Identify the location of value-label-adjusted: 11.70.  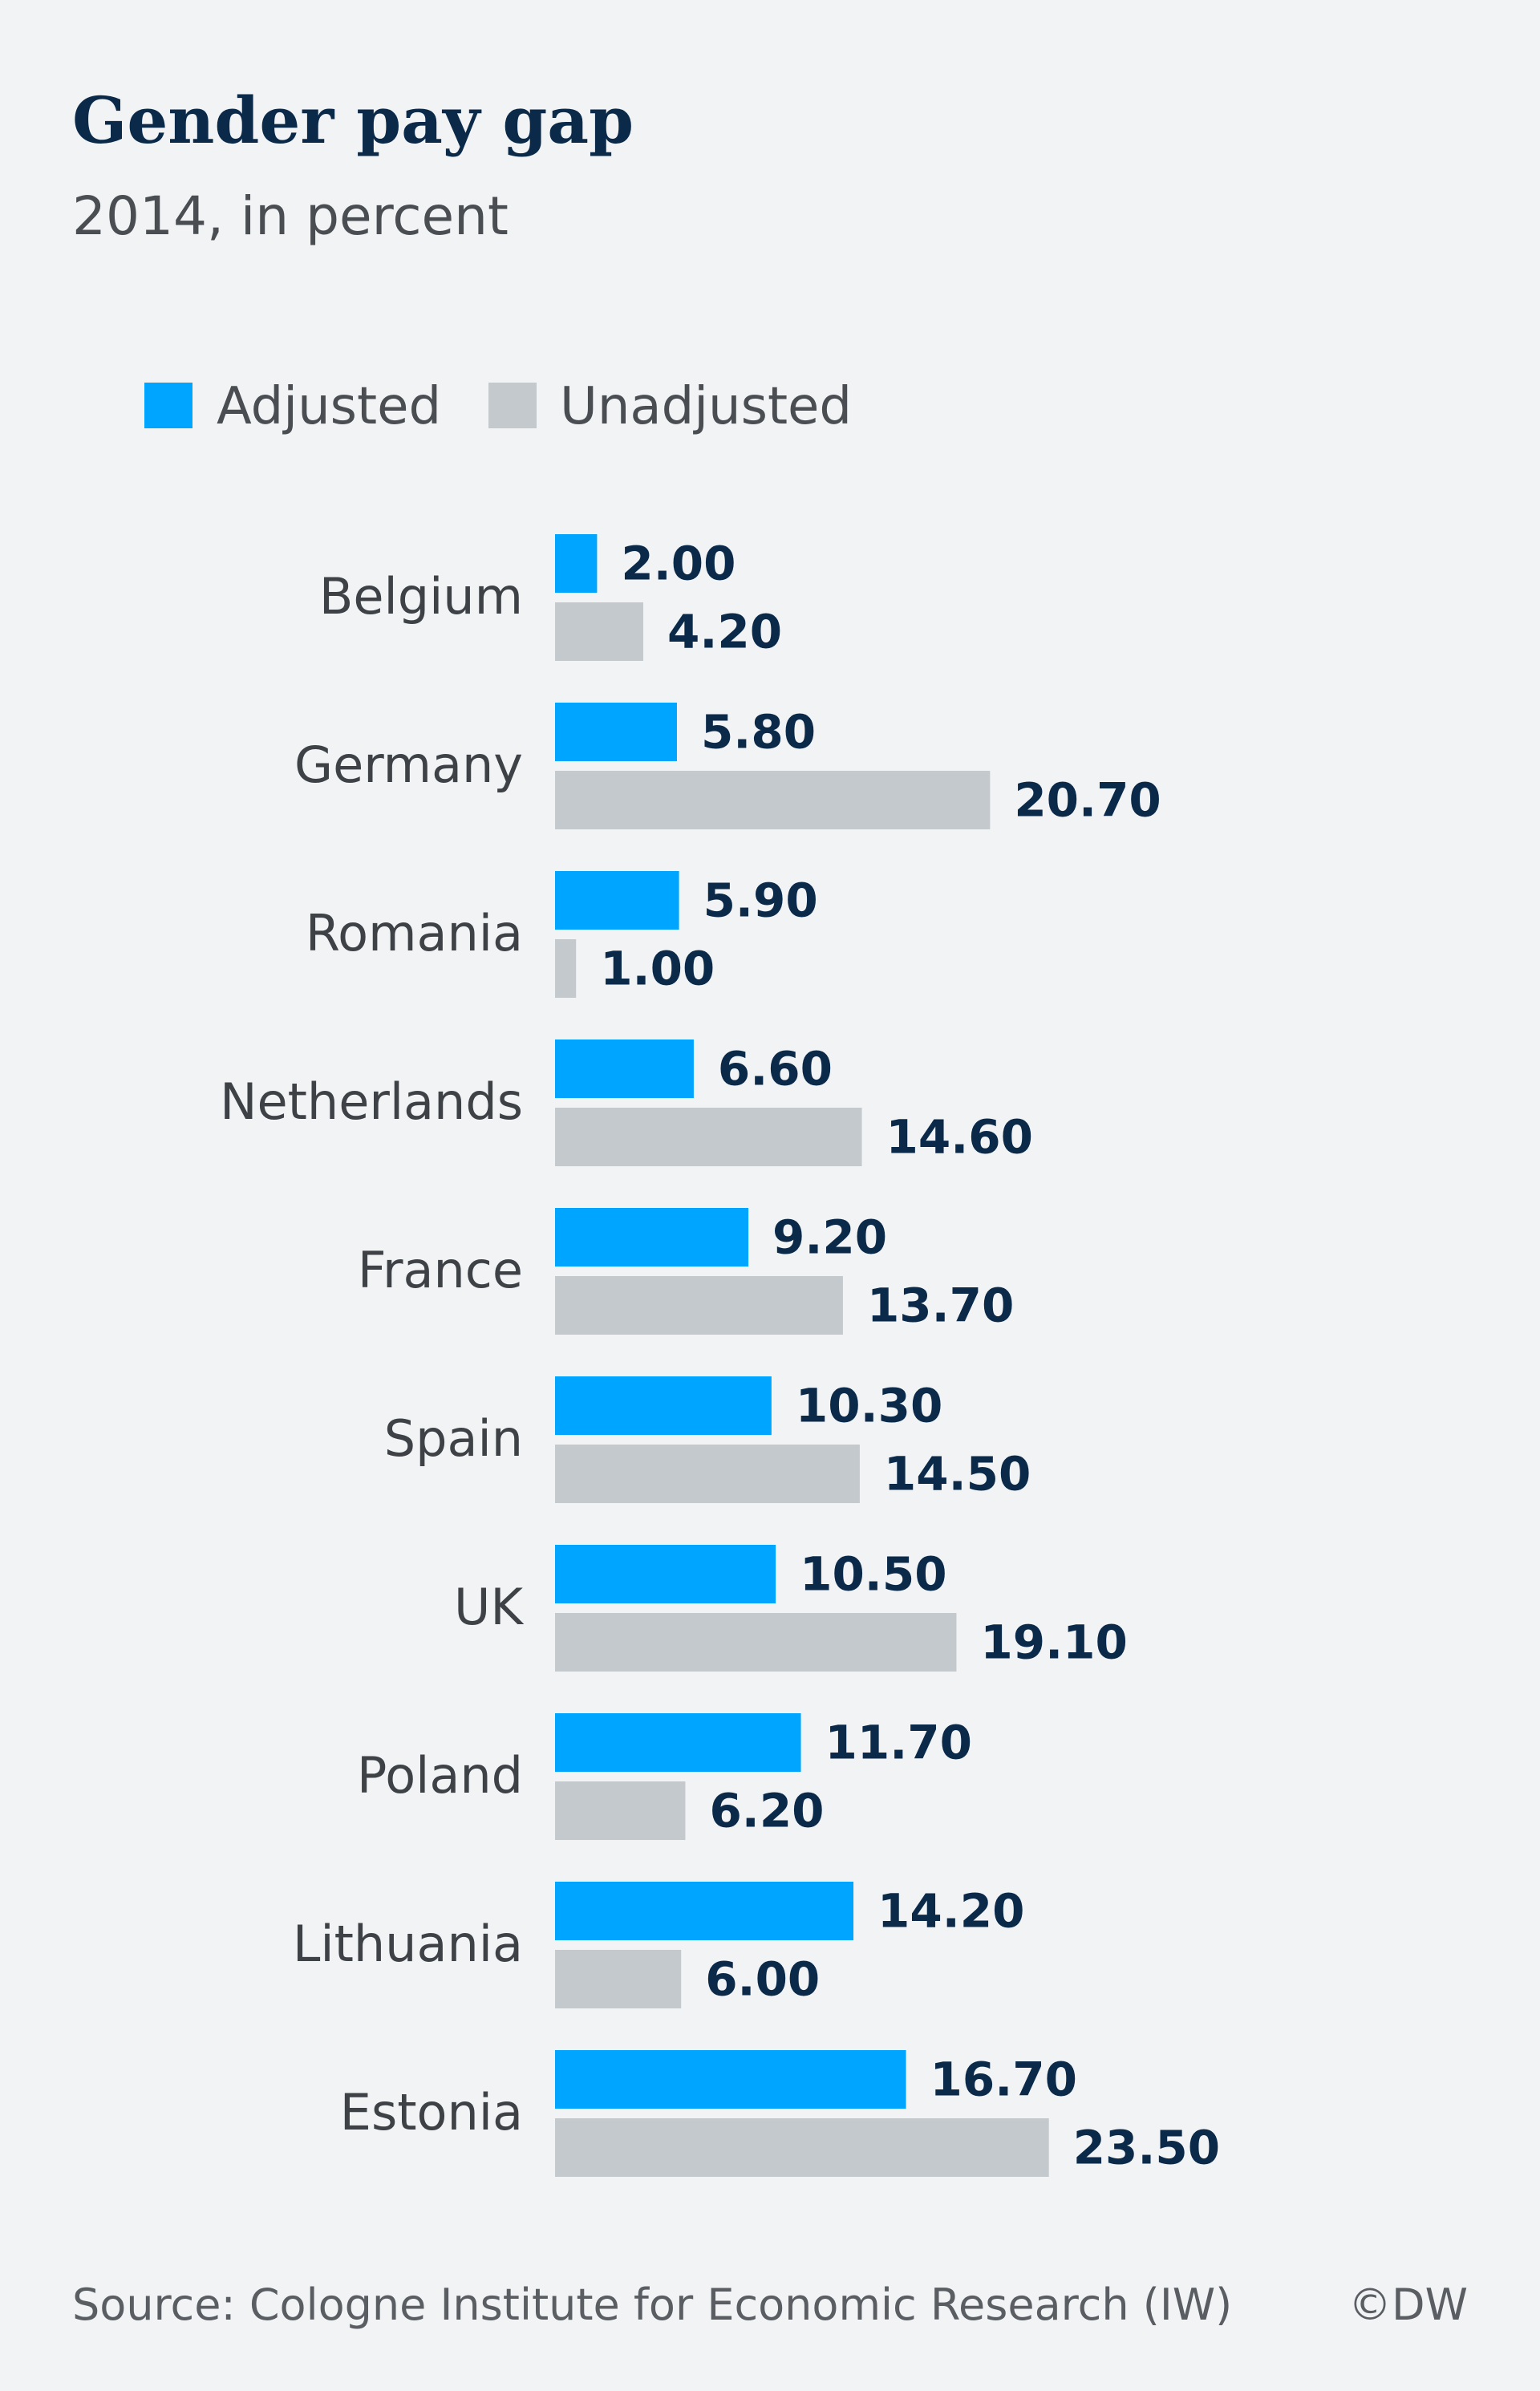
(898, 1743).